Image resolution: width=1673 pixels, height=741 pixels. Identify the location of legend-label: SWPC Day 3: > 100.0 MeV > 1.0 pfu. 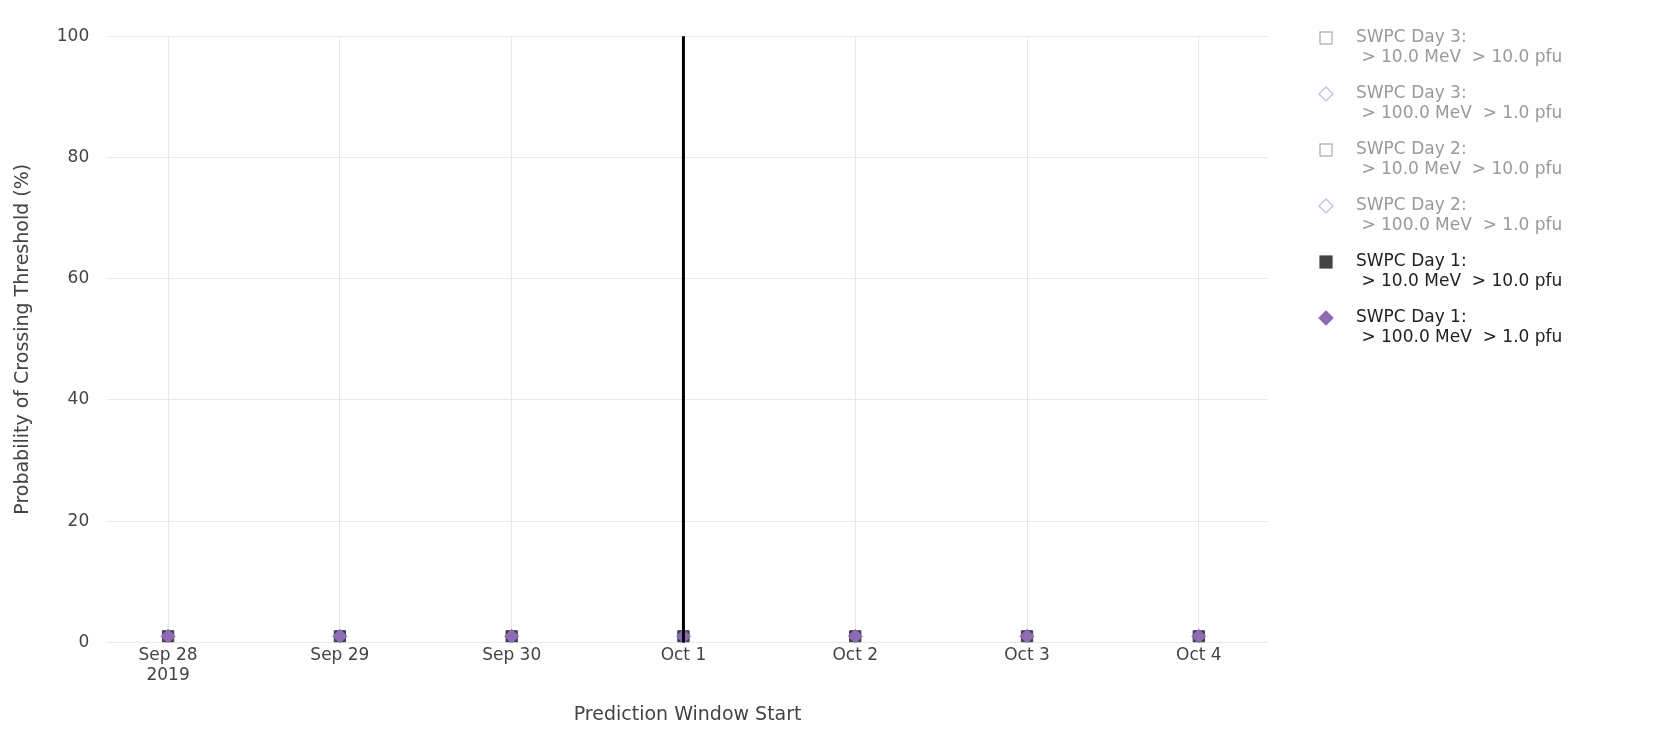
(1459, 102).